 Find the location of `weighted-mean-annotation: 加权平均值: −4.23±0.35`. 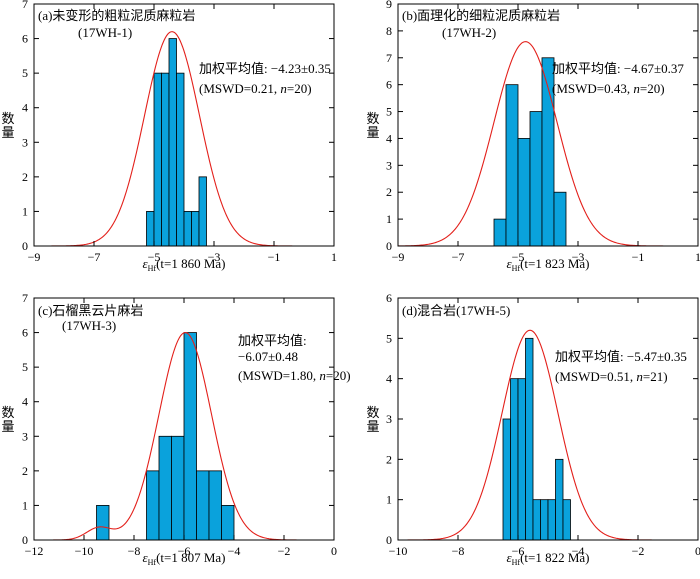

weighted-mean-annotation: 加权平均值: −4.23±0.35 is located at coordinates (265, 68).